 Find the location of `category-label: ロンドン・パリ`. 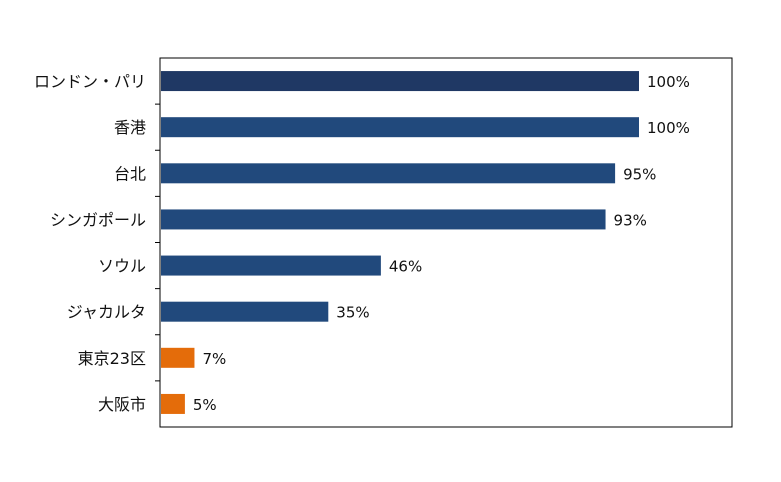

category-label: ロンドン・パリ is located at coordinates (90, 81).